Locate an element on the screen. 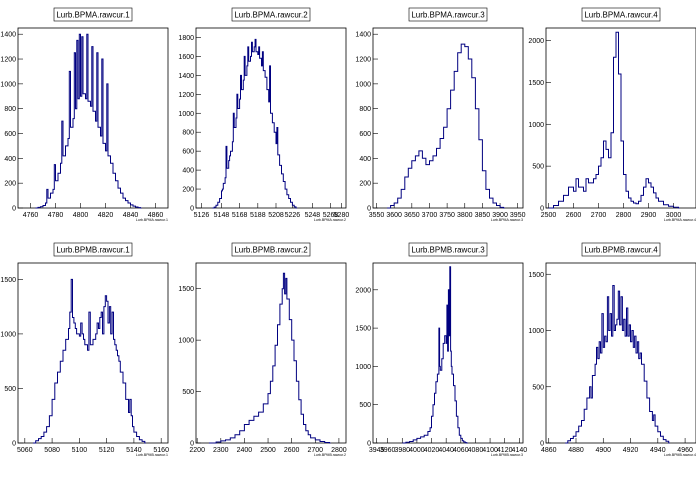 Image resolution: width=696 pixels, height=477 pixels. chart-title: Lurb.BPMA.rawcur.3 is located at coordinates (448, 15).